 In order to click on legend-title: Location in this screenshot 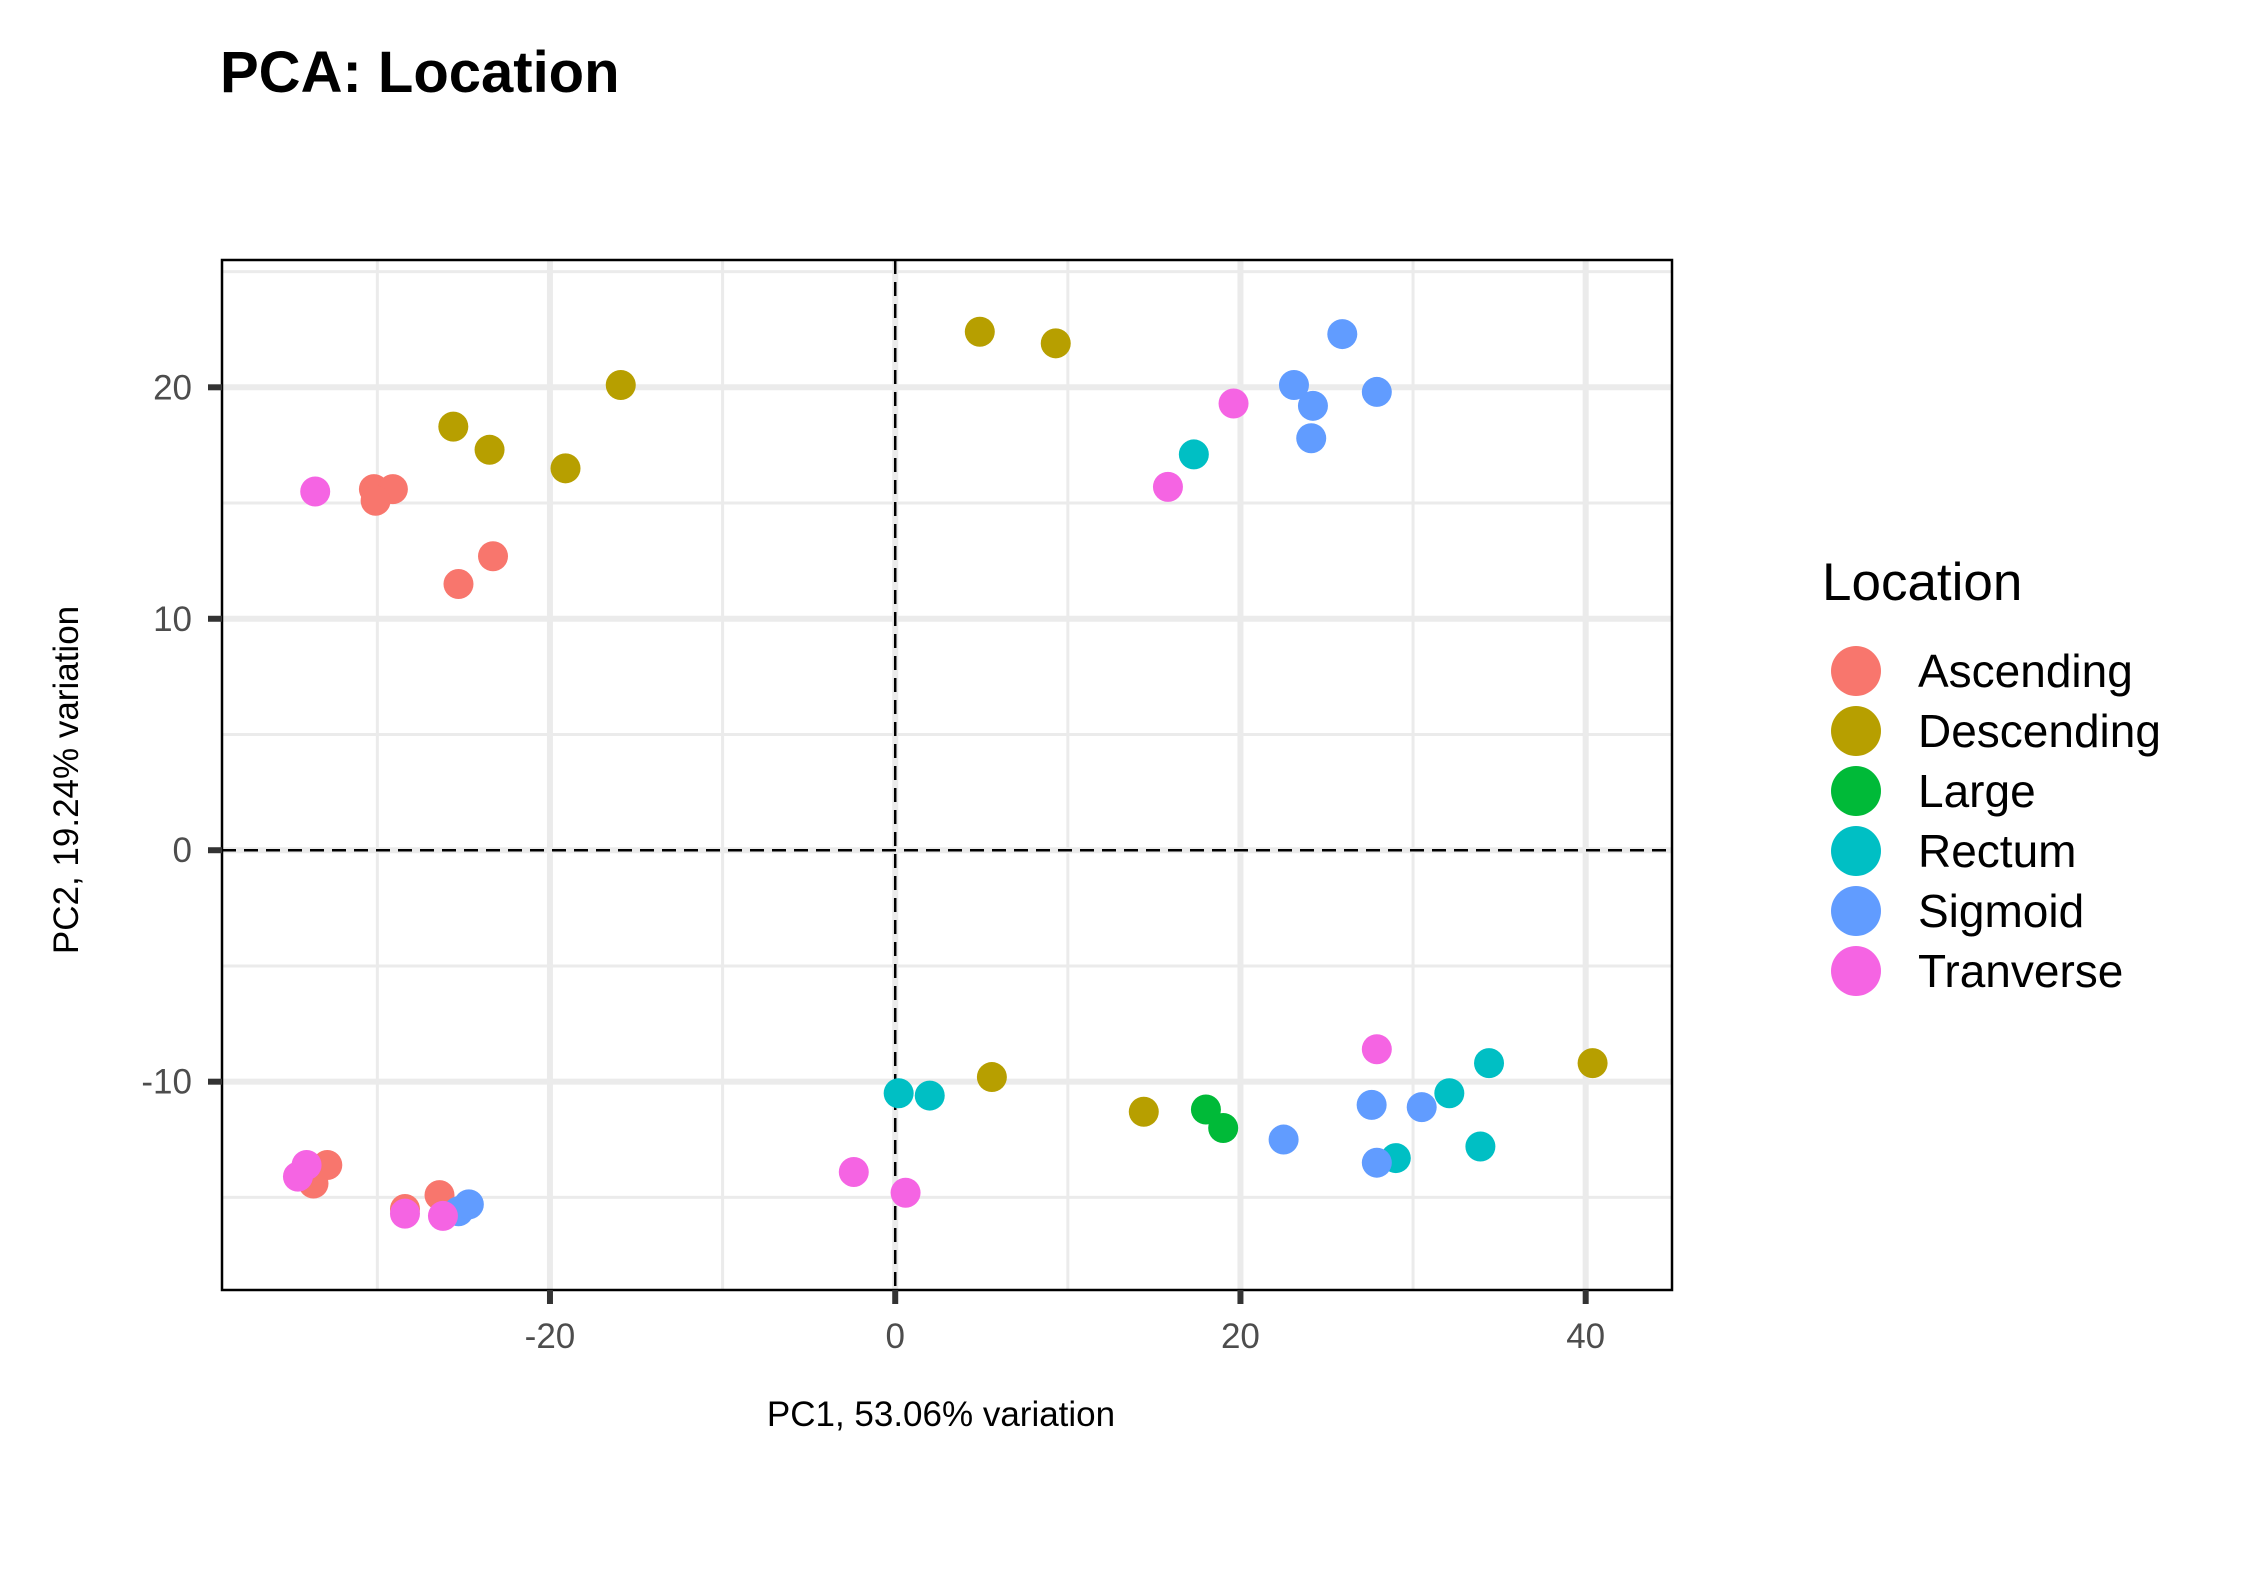, I will do `click(1922, 582)`.